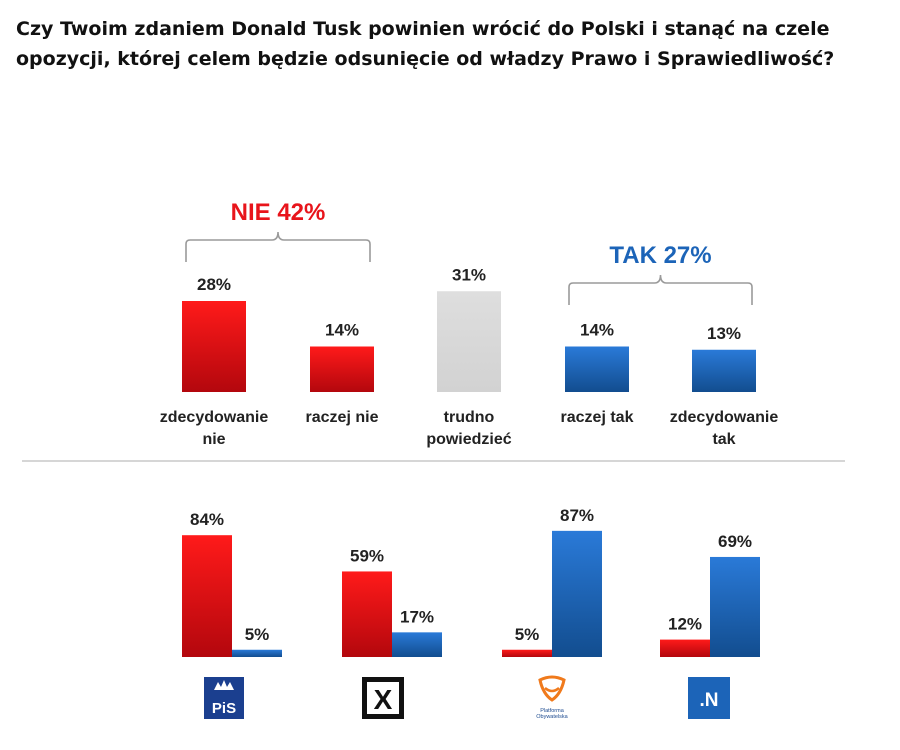 Image resolution: width=900 pixels, height=750 pixels. I want to click on top-category-label: tak, so click(723, 439).